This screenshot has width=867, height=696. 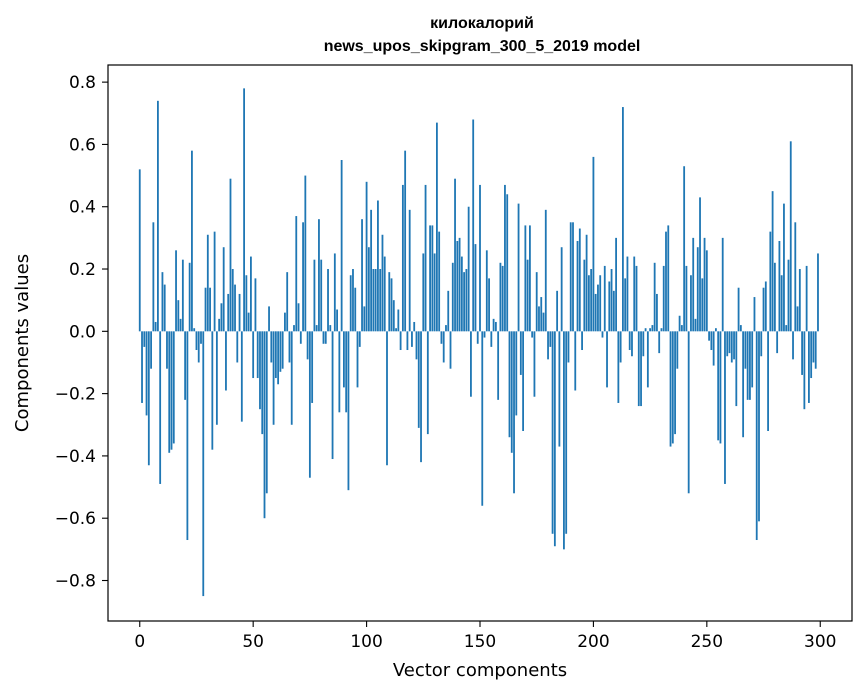 What do you see at coordinates (707, 642) in the screenshot?
I see `x-tick-label: 250` at bounding box center [707, 642].